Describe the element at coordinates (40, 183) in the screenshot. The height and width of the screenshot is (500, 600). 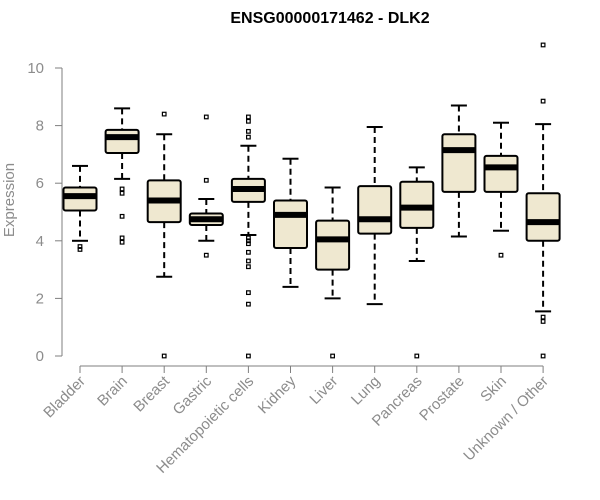
I see `y-tick-label: 6` at that location.